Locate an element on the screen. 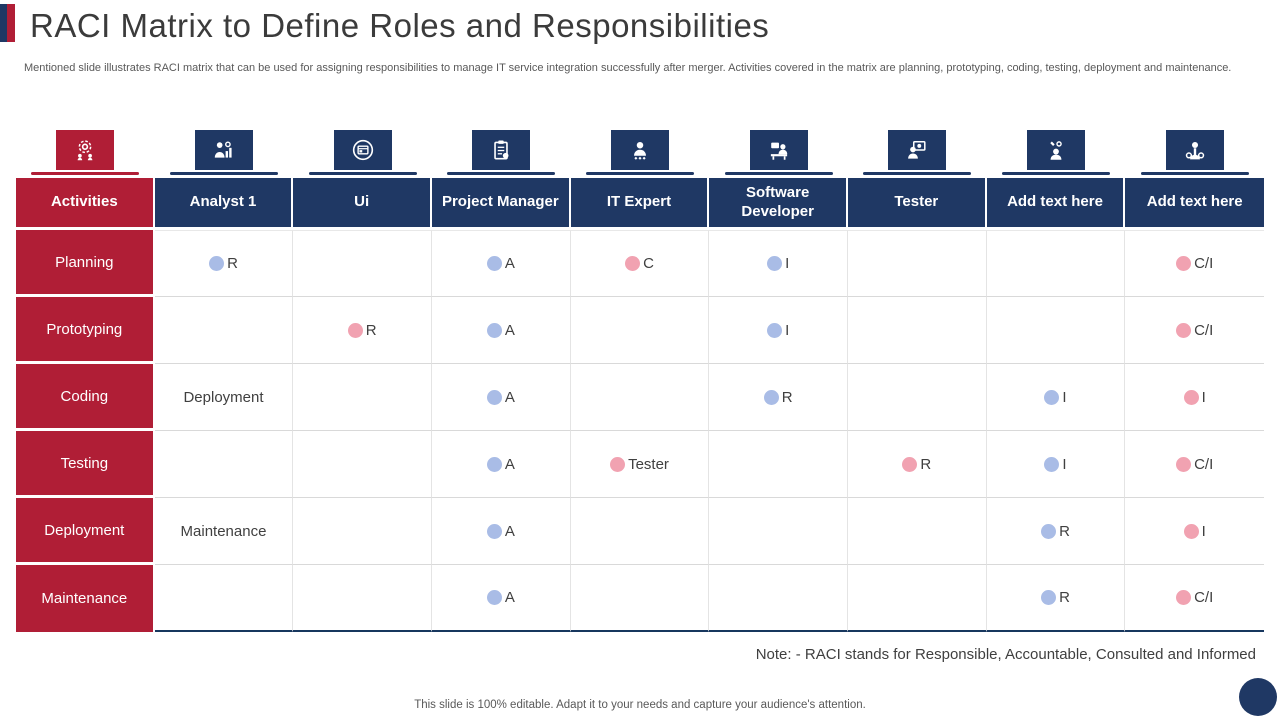 This screenshot has width=1280, height=720. table-row: Maintenance A R C/I is located at coordinates (640, 598).